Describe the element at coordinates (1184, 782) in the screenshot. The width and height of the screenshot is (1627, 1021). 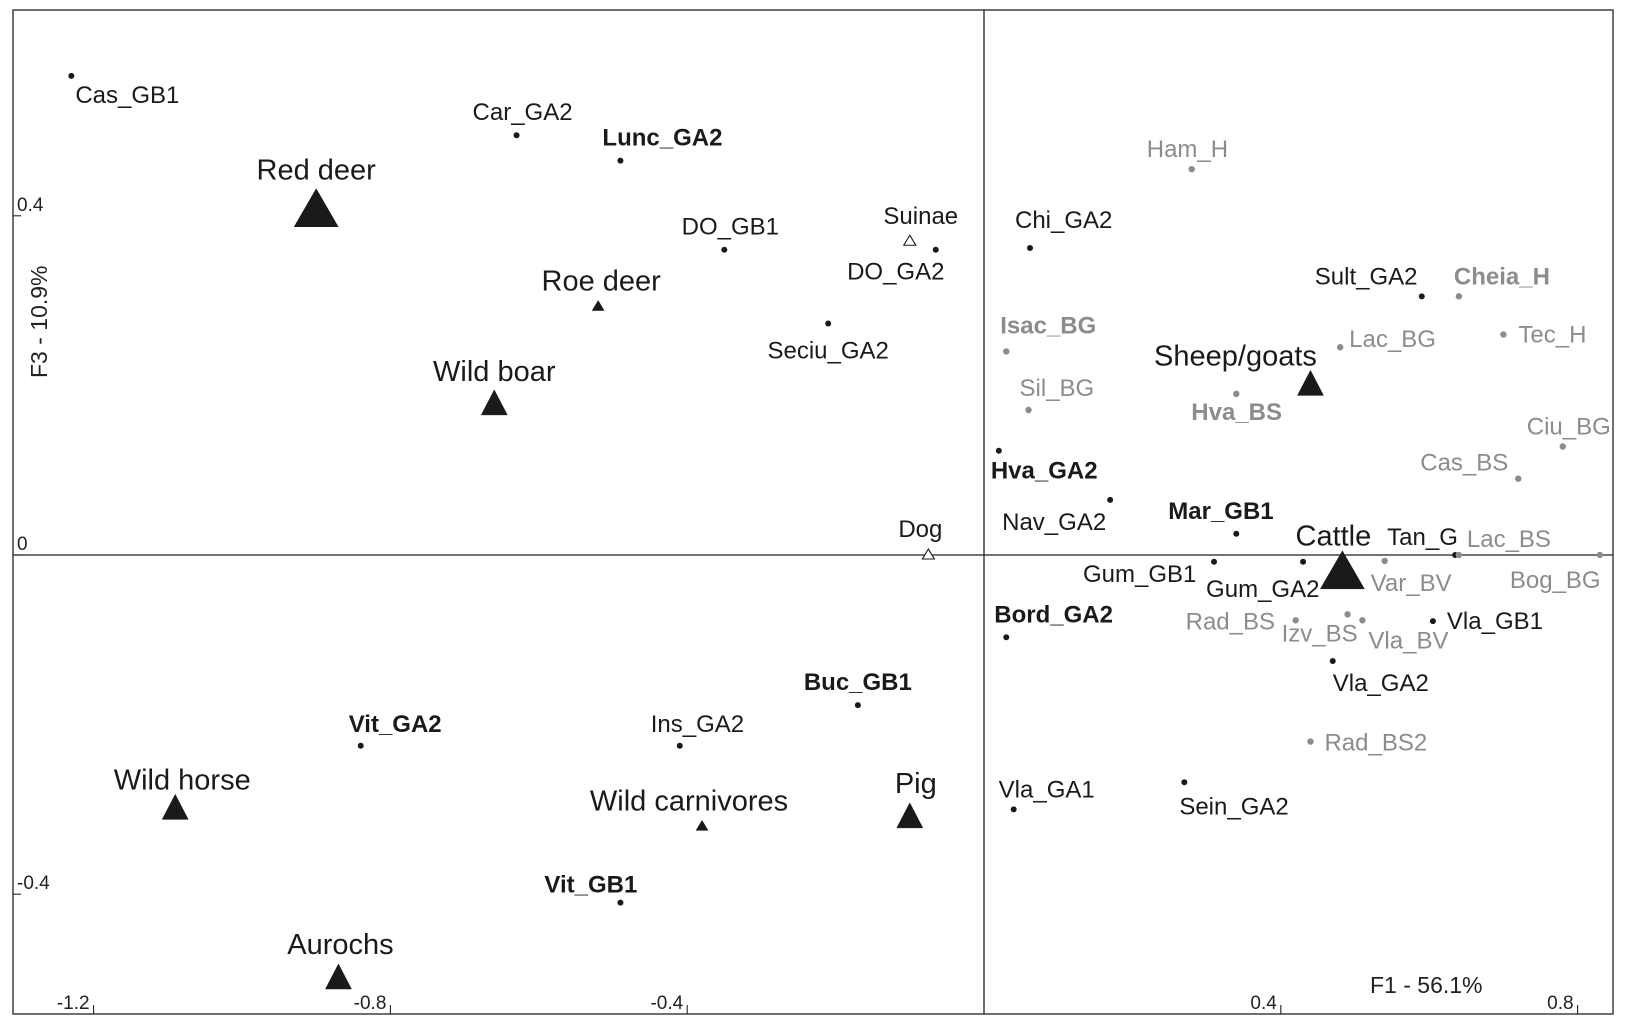
I see `site-point-sein-ga2` at that location.